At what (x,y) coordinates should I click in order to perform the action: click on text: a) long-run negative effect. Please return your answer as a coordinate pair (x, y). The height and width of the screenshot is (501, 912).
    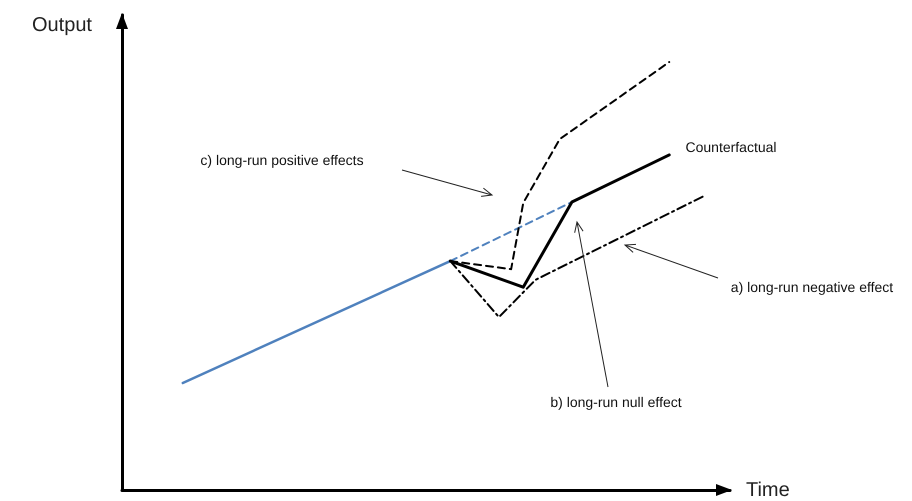
    Looking at the image, I should click on (812, 287).